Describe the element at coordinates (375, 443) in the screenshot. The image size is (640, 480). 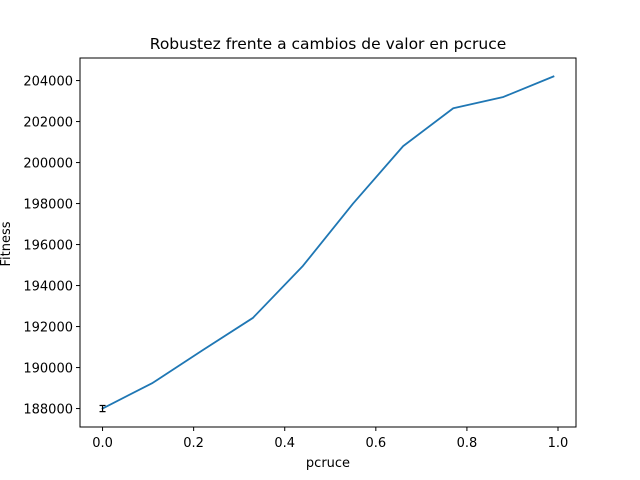
I see `x-tick-label: 0.6` at that location.